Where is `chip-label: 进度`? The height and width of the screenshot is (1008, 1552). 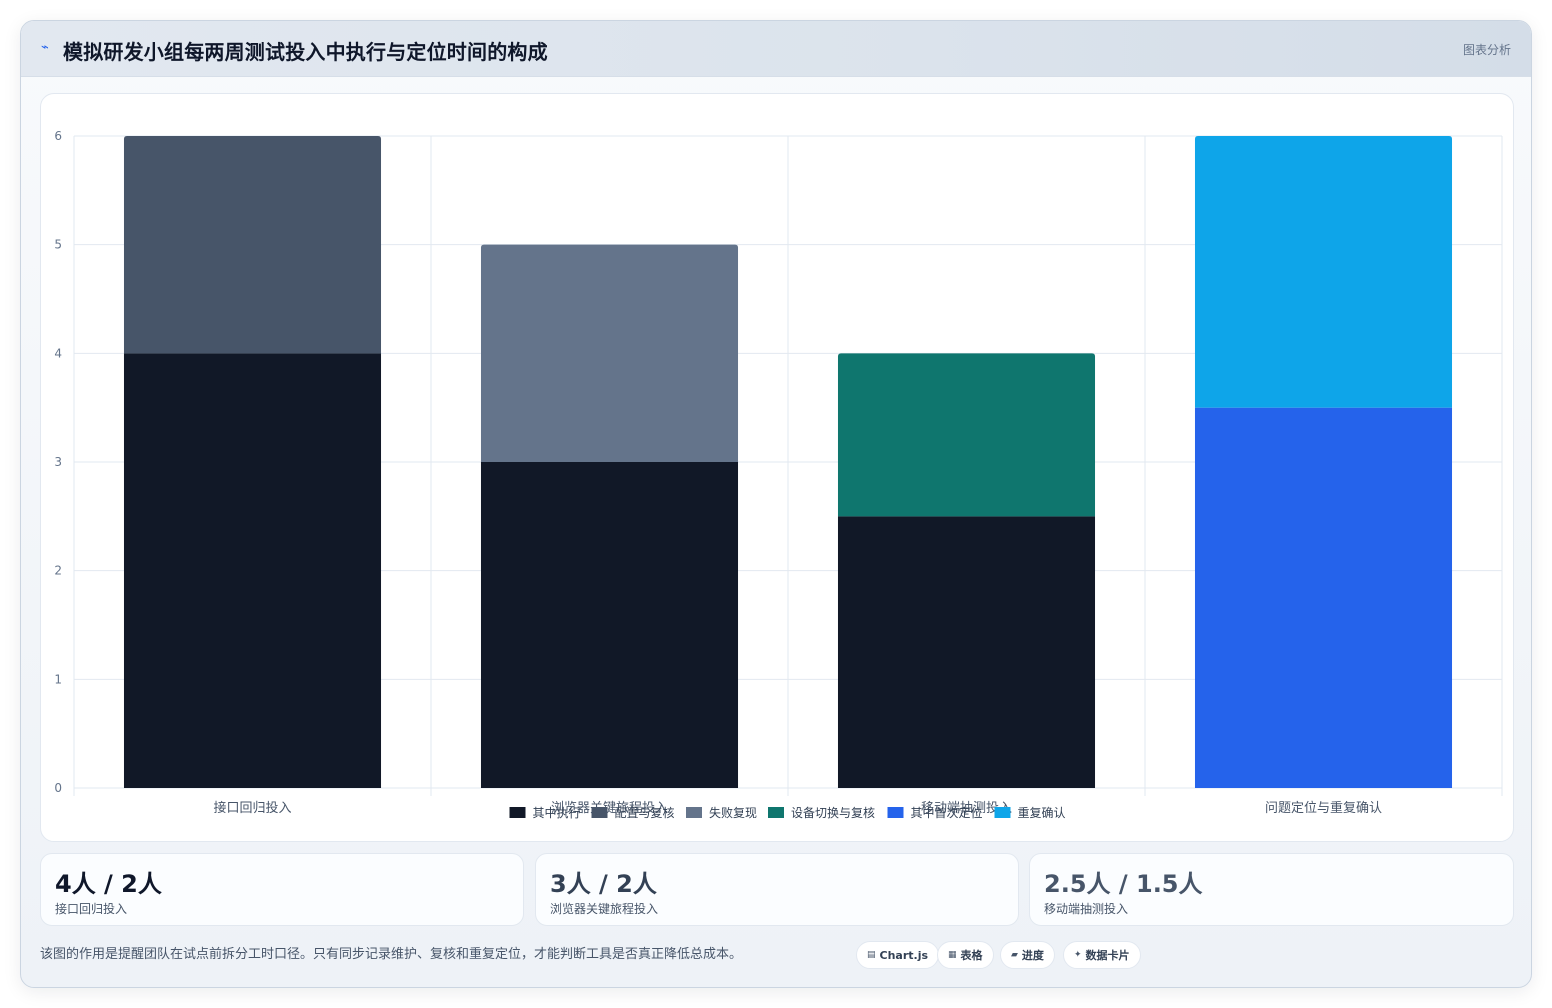
chip-label: 进度 is located at coordinates (1032, 955).